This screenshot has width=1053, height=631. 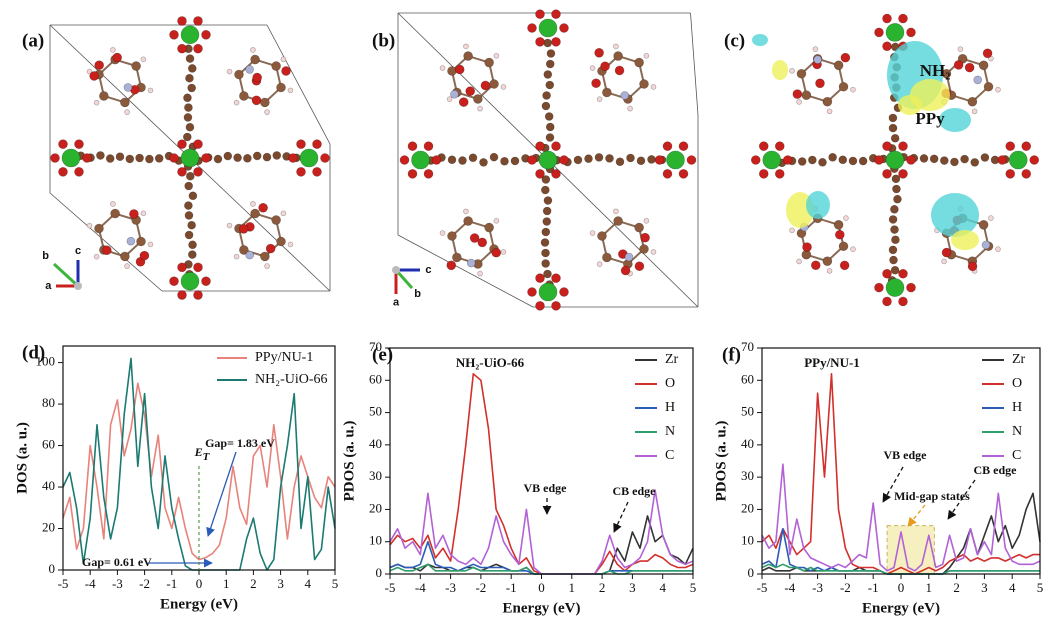 I want to click on legend-label: O, so click(x=1017, y=383).